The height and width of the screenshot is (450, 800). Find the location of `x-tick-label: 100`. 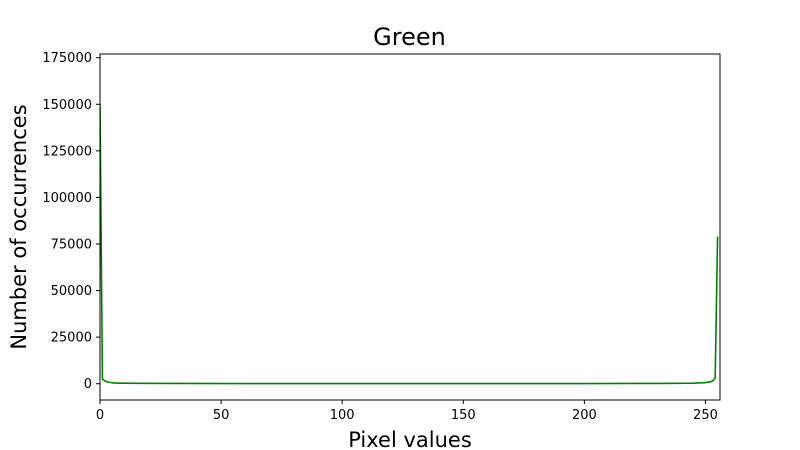

x-tick-label: 100 is located at coordinates (342, 415).